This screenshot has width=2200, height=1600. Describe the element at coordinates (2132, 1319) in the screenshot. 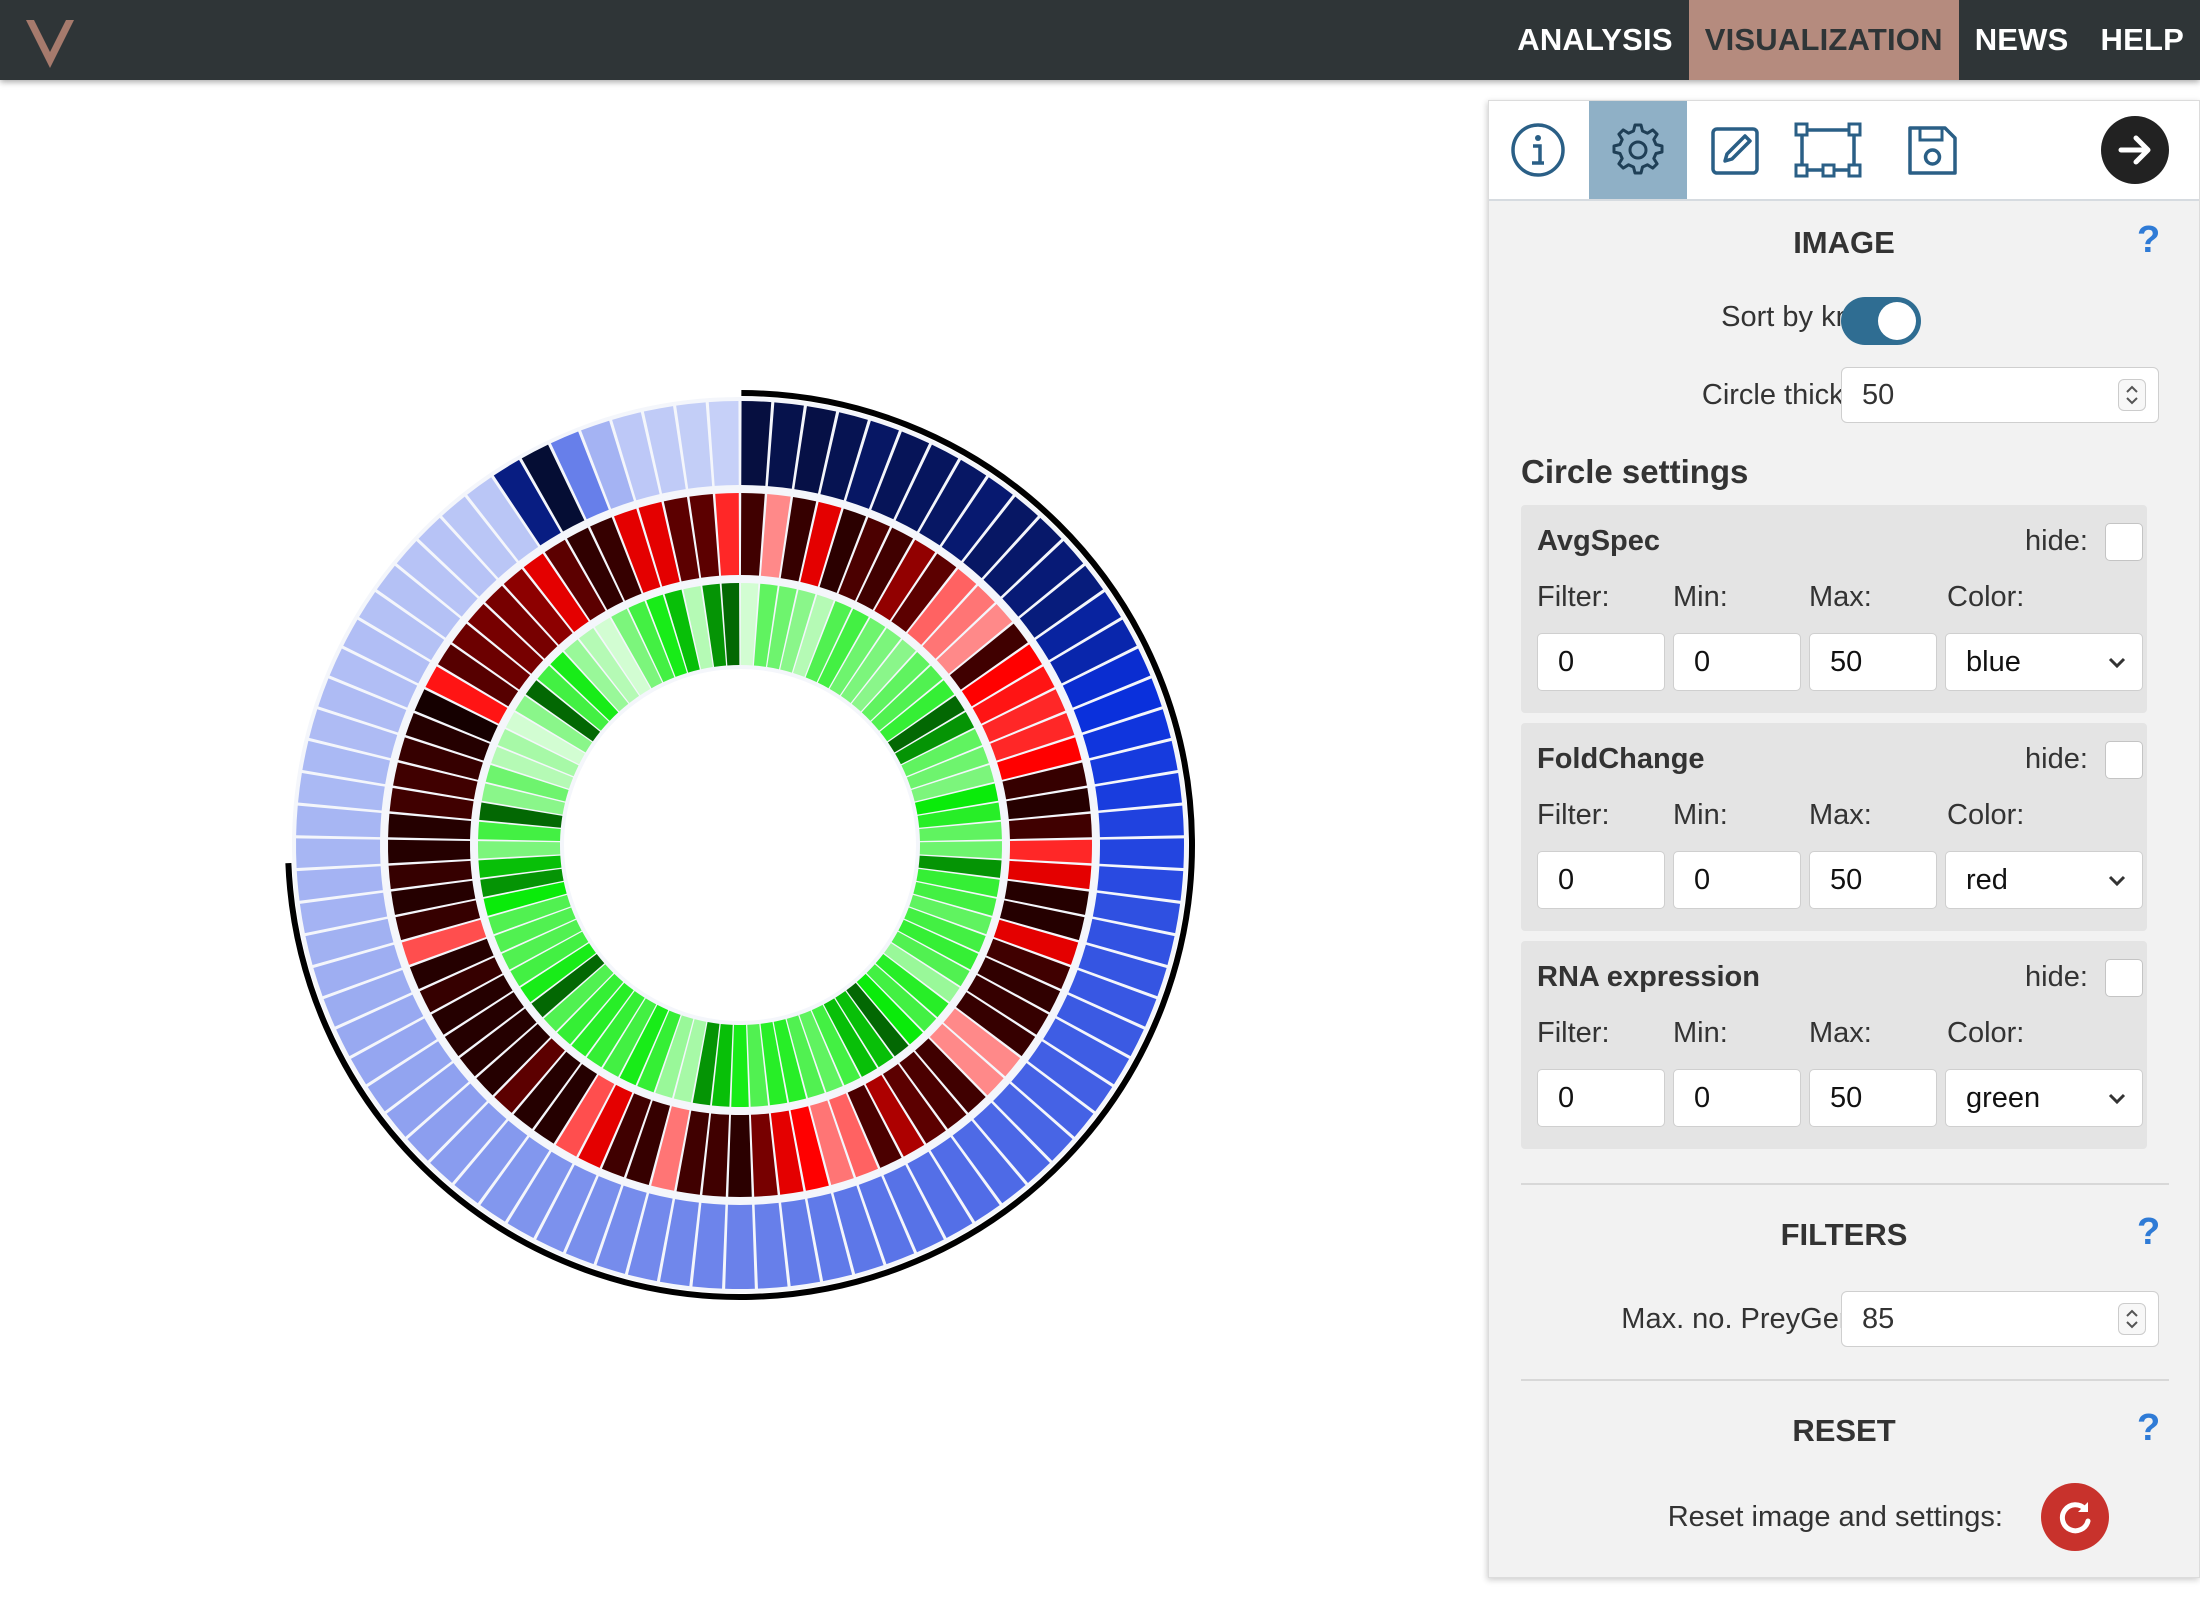

I see `stepper-icon` at that location.